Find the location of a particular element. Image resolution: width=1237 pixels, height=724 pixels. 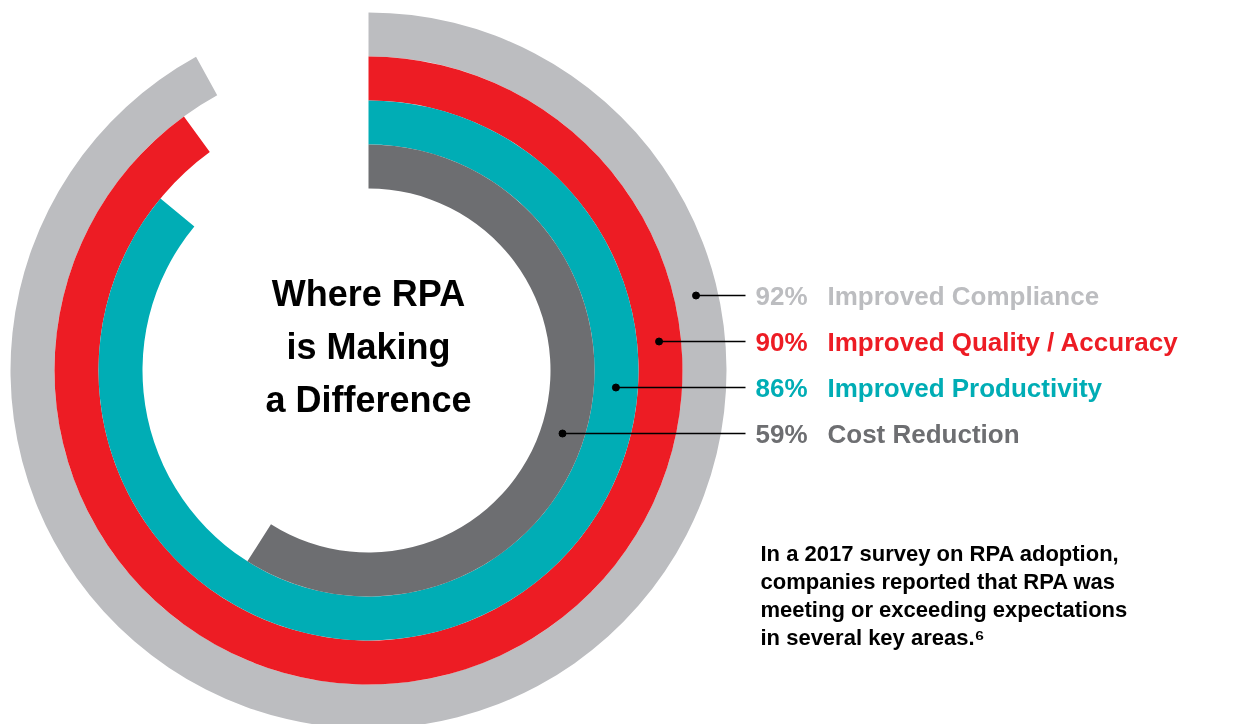

category-label: Cost Reduction is located at coordinates (923, 433).